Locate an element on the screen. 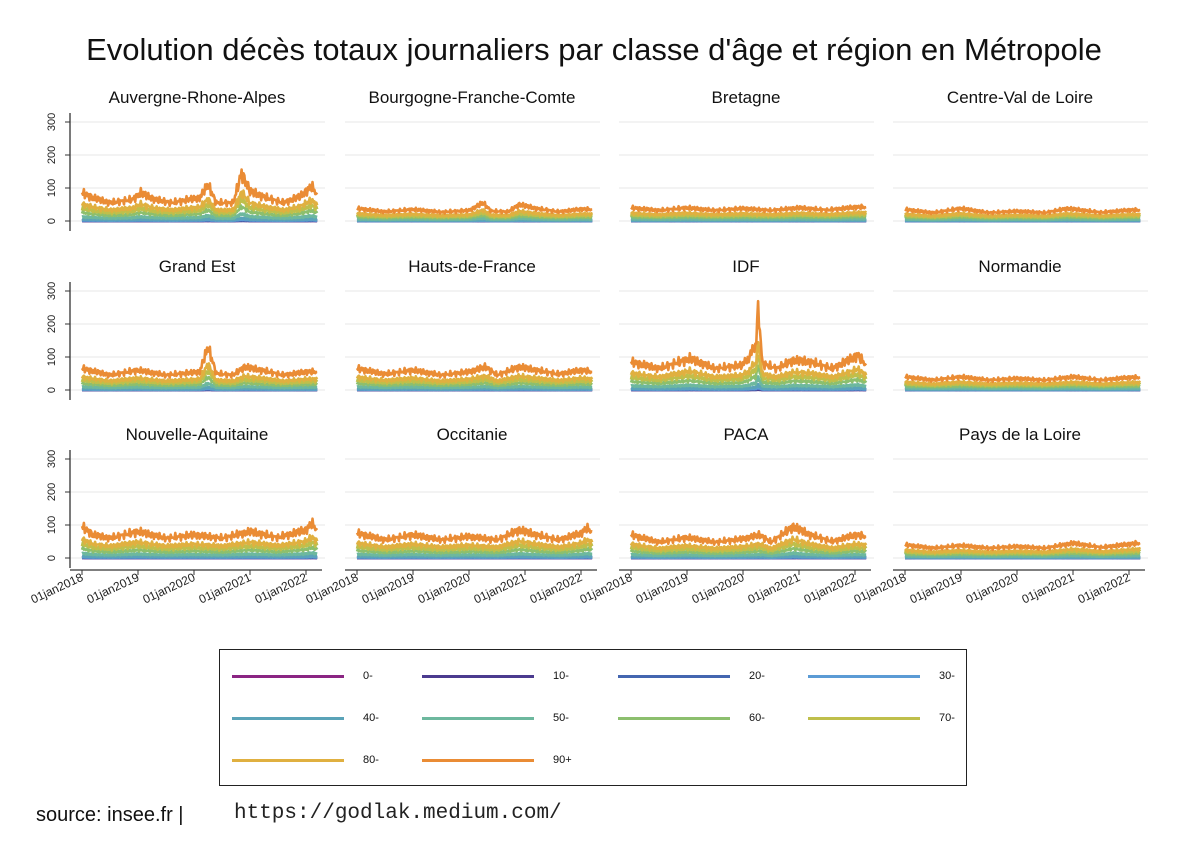 The image size is (1188, 864). legend-item-20-: 20- is located at coordinates (691, 676).